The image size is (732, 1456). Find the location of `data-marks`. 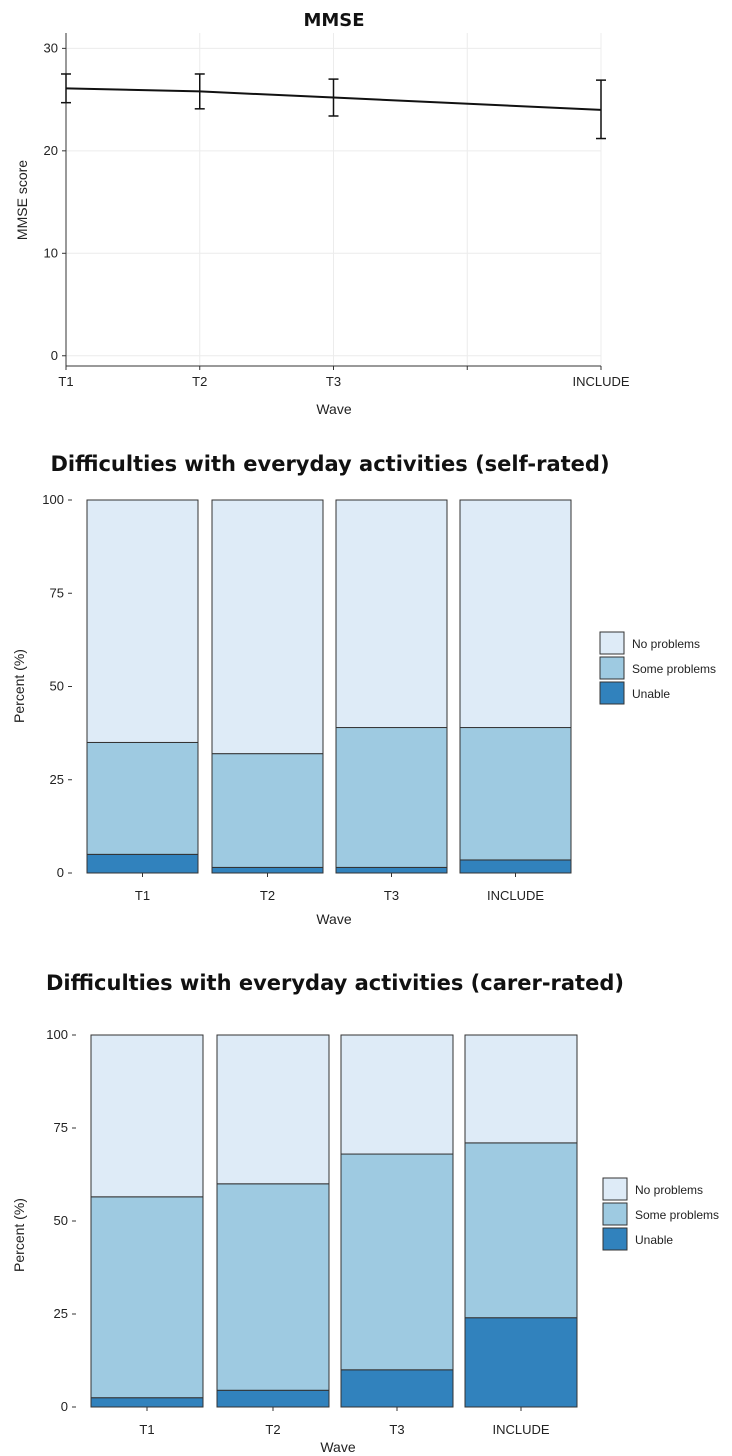

data-marks is located at coordinates (333, 106).